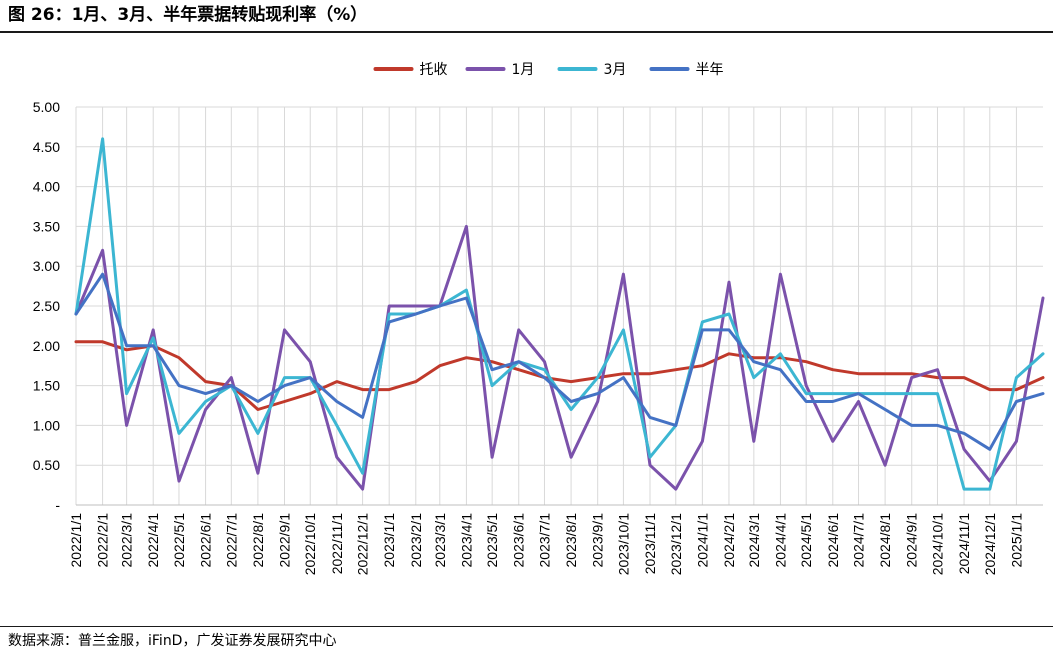 The width and height of the screenshot is (1053, 652). Describe the element at coordinates (623, 544) in the screenshot. I see `x-tick-label: 2023/10/1` at that location.